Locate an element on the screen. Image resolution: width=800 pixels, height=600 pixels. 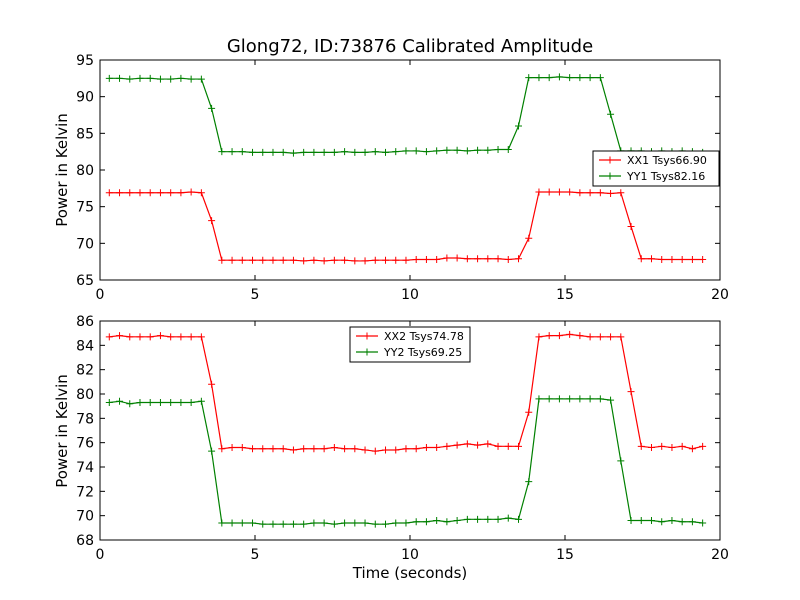
y-tick-label-0-4: 85 is located at coordinates (85, 134).